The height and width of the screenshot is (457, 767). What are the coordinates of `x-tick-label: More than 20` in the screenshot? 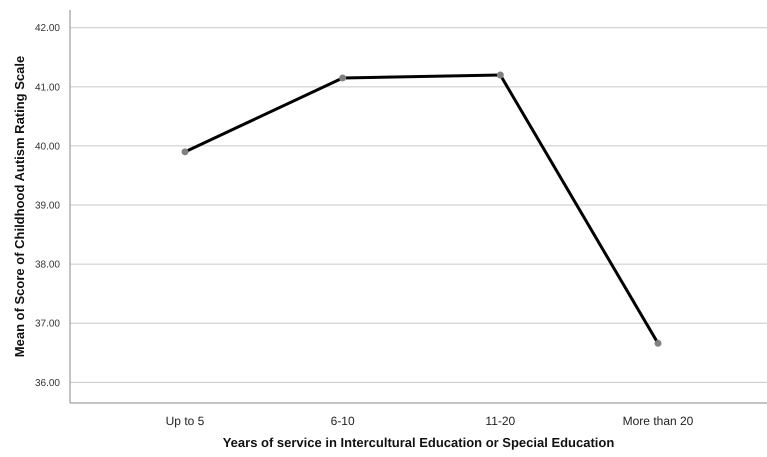 It's located at (658, 421).